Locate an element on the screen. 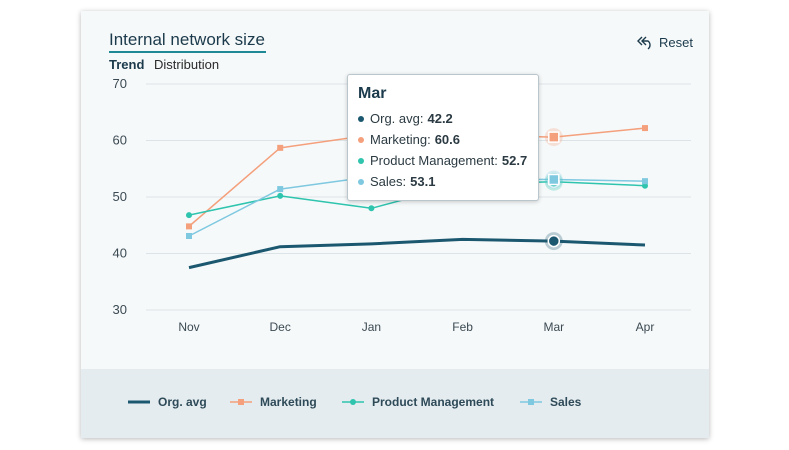 The image size is (789, 450). tooltip-label: Org. avg is located at coordinates (395, 118).